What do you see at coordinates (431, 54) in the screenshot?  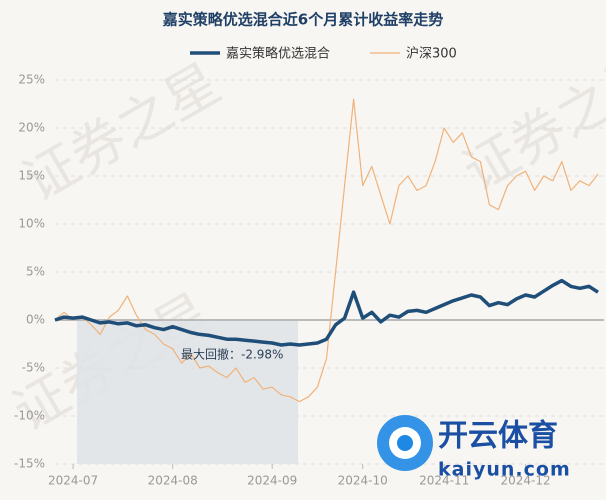 I see `legend-label: 沪深300` at bounding box center [431, 54].